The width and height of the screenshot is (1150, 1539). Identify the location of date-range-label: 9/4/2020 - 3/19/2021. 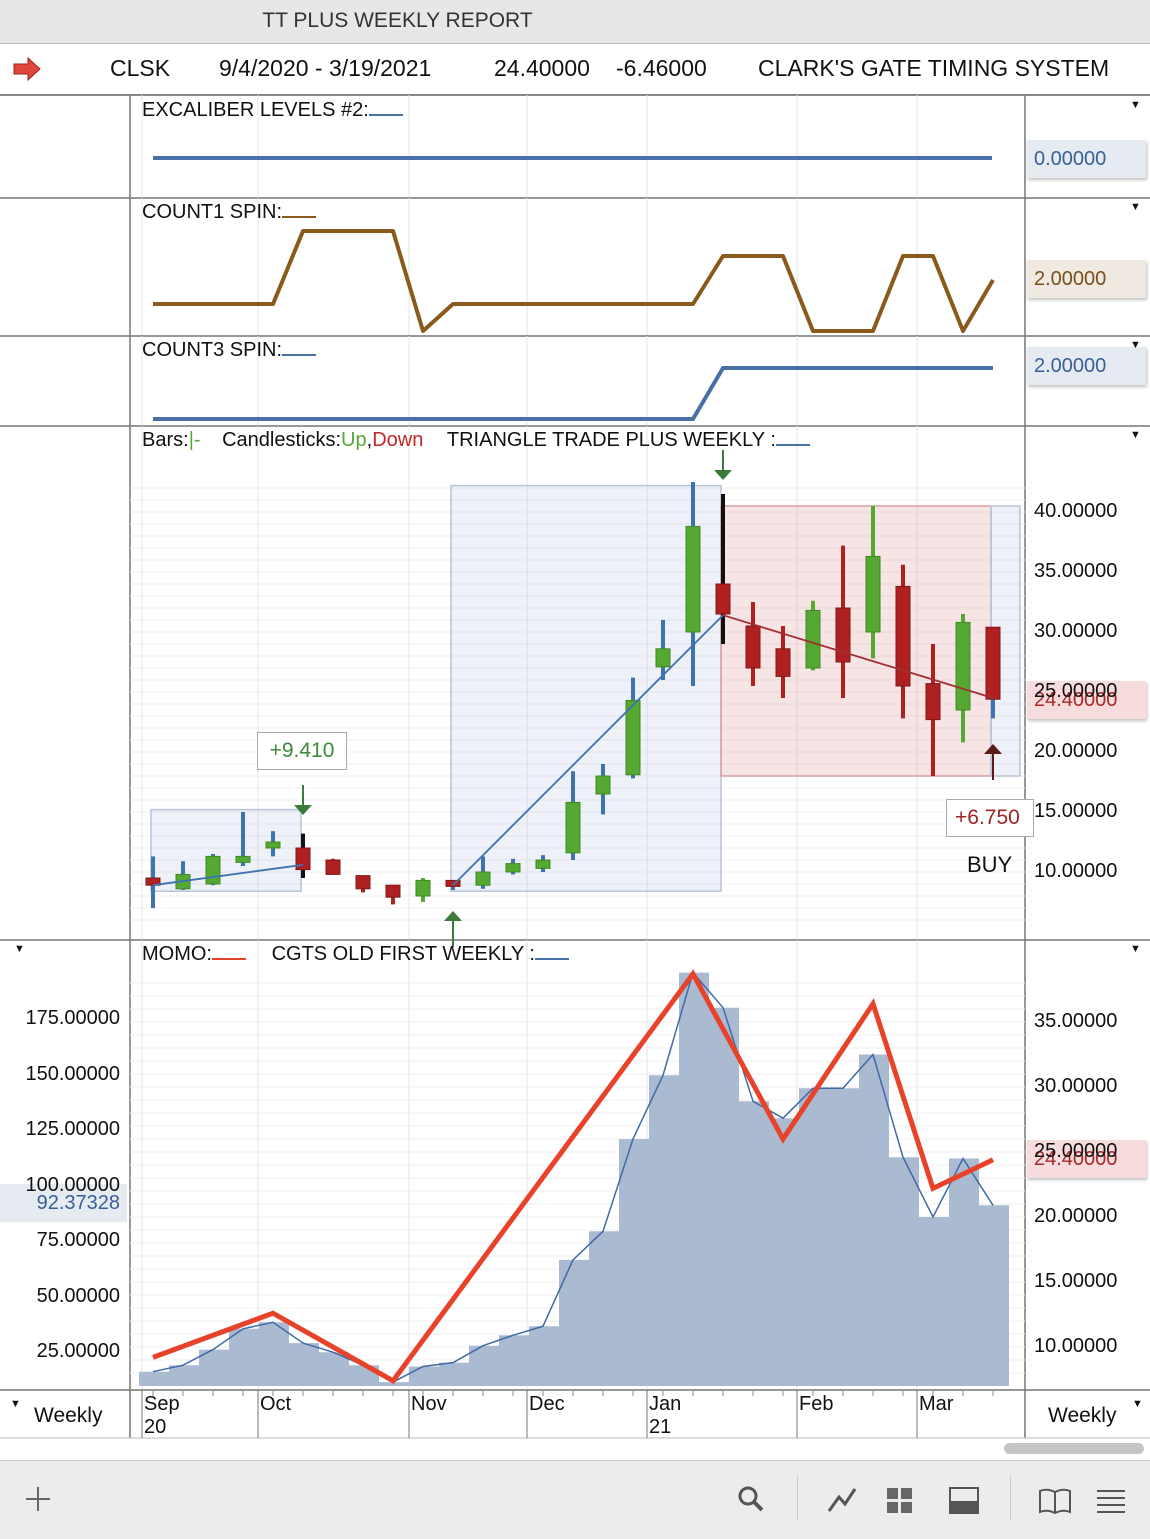
(325, 68).